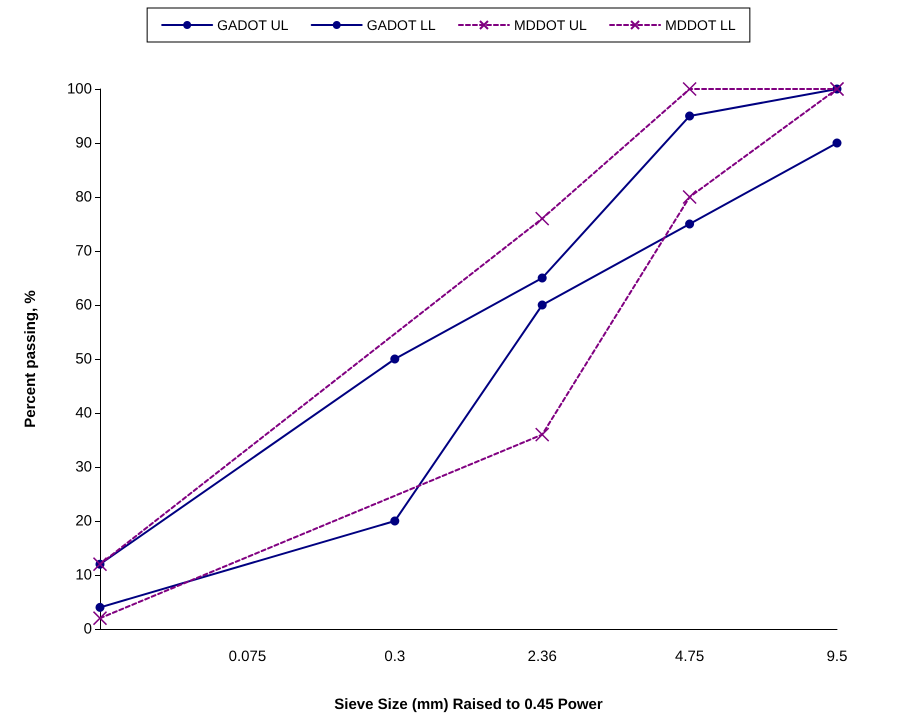 The height and width of the screenshot is (727, 897). I want to click on legend-label: MDDOT LL, so click(700, 25).